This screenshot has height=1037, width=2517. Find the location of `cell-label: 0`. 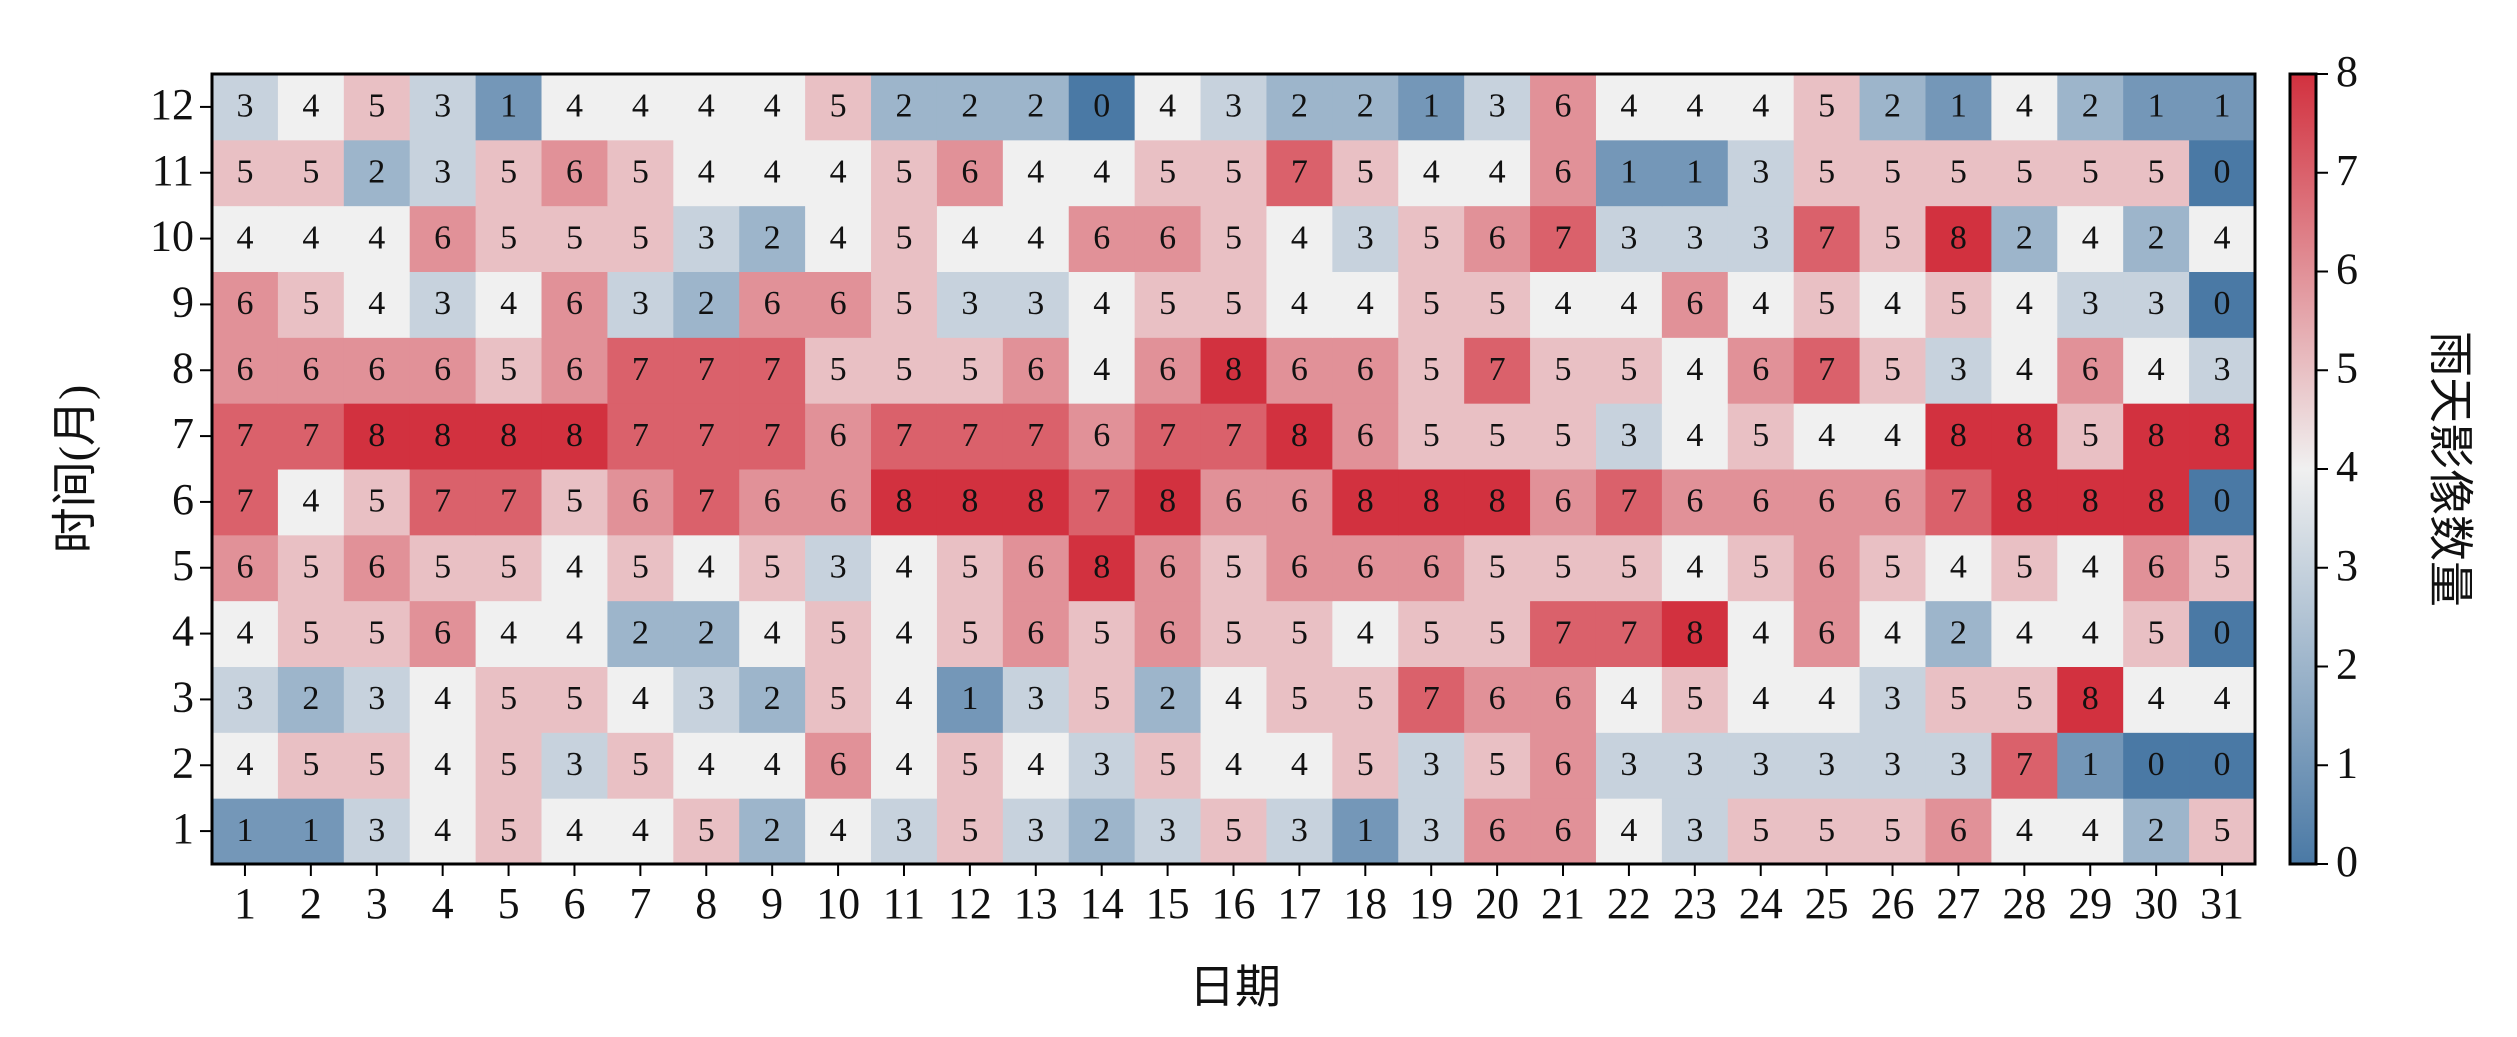

cell-label: 0 is located at coordinates (2222, 632).